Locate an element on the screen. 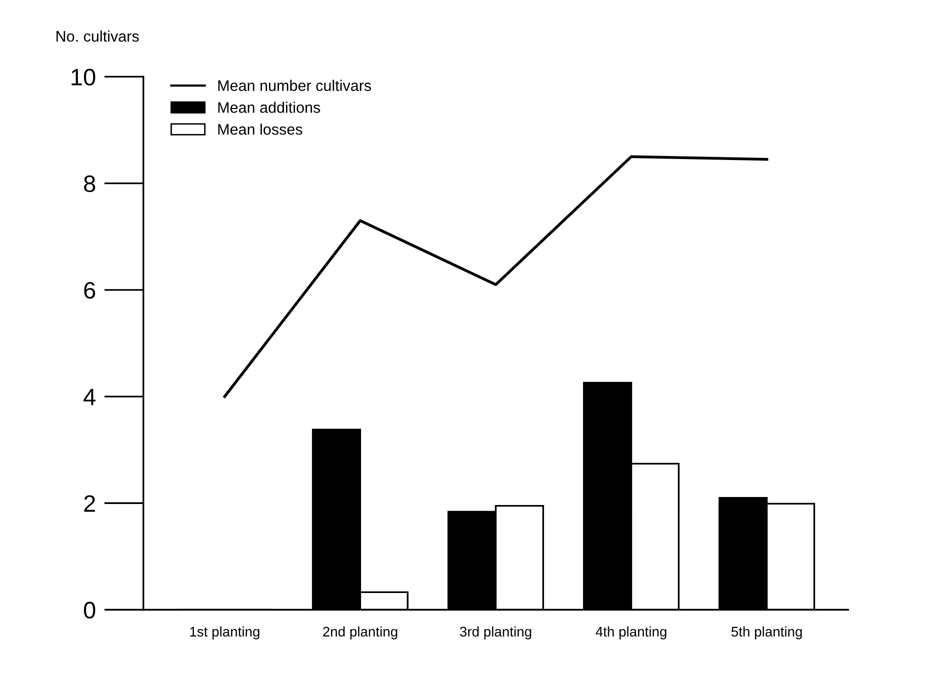 The image size is (931, 673). x-tick-label: 4th planting is located at coordinates (631, 633).